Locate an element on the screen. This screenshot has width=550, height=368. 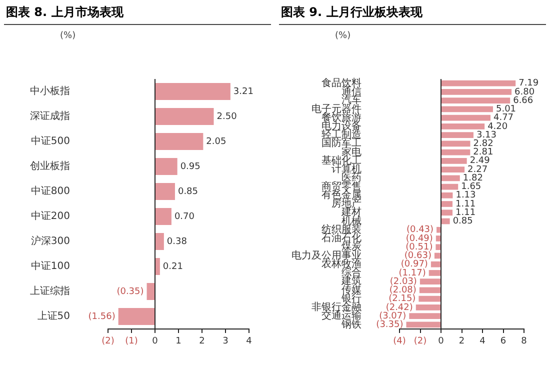
data-label: 0.21 is located at coordinates (172, 267).